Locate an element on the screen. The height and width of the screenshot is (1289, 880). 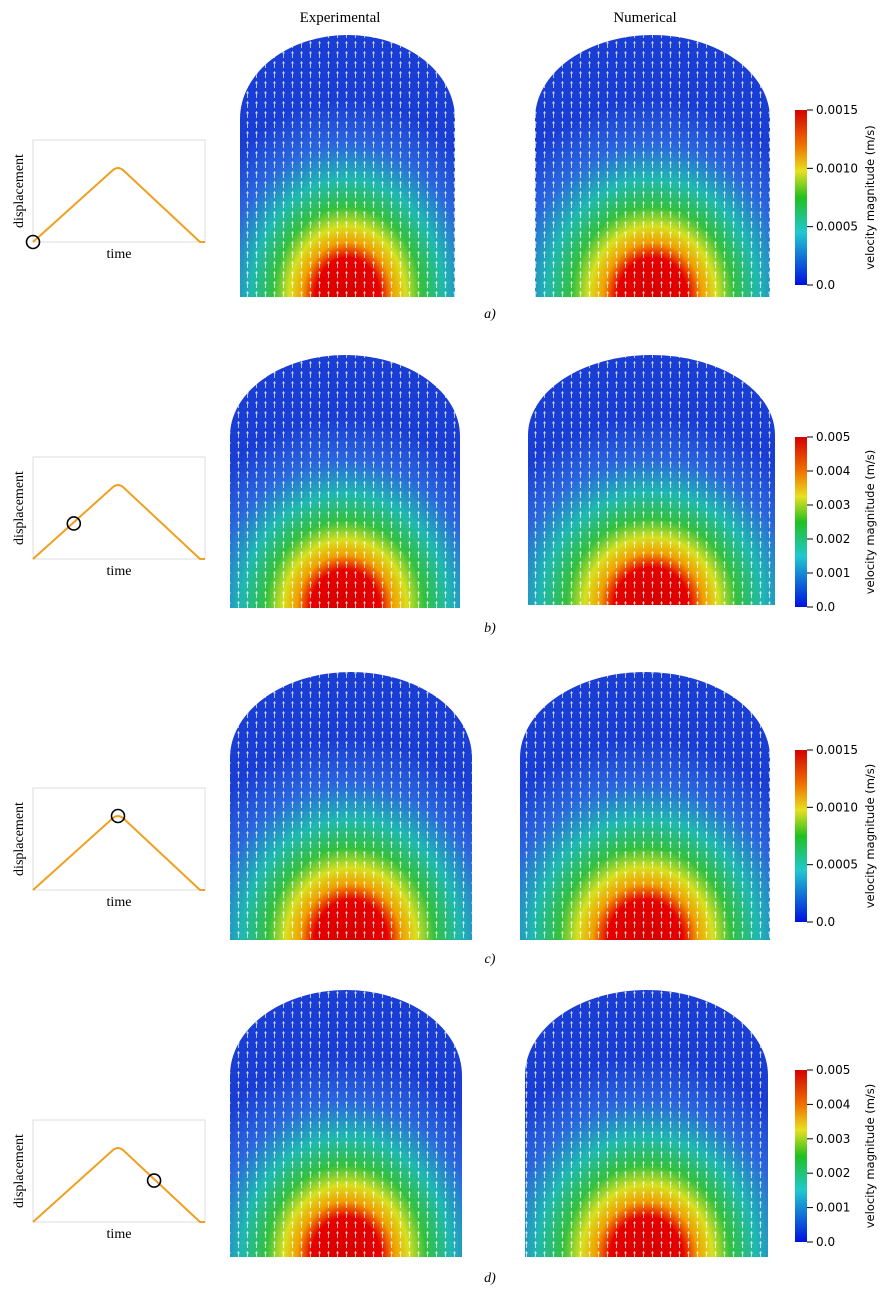
column-header: Experimental is located at coordinates (340, 18).